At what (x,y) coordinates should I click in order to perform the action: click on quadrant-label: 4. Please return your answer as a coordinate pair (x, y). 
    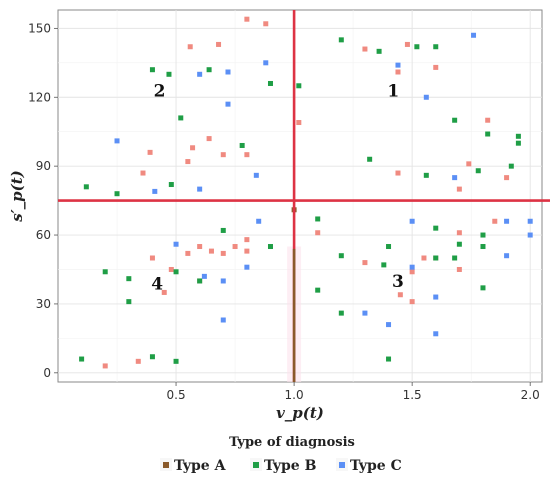
    Looking at the image, I should click on (157, 284).